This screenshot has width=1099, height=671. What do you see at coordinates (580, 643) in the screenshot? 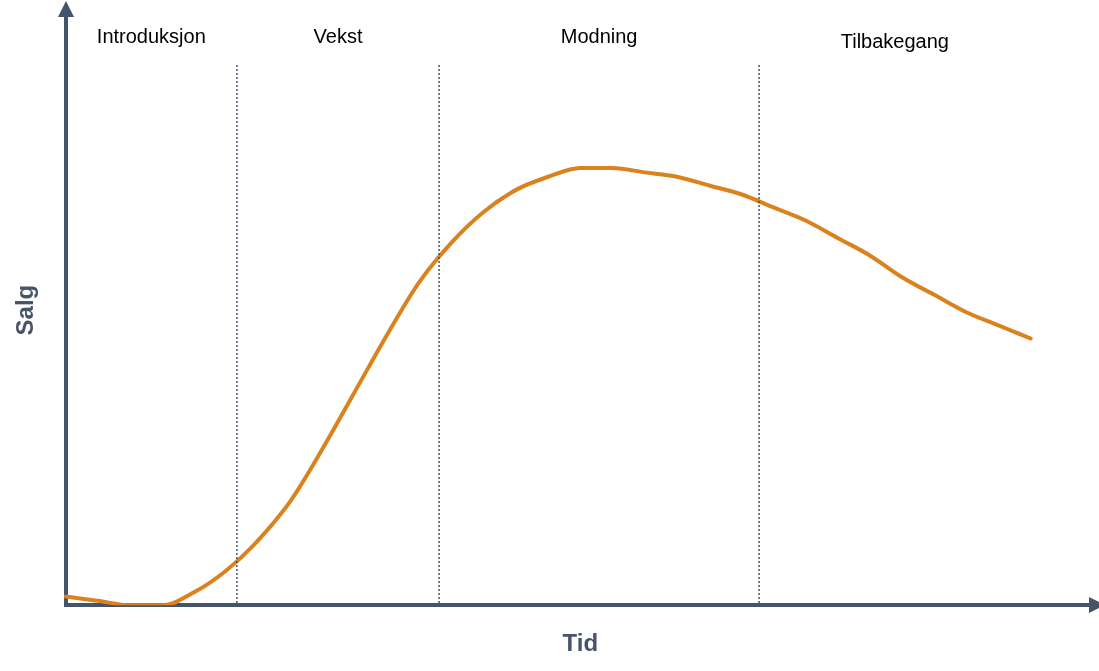
I see `x-axis-title: Tid` at bounding box center [580, 643].